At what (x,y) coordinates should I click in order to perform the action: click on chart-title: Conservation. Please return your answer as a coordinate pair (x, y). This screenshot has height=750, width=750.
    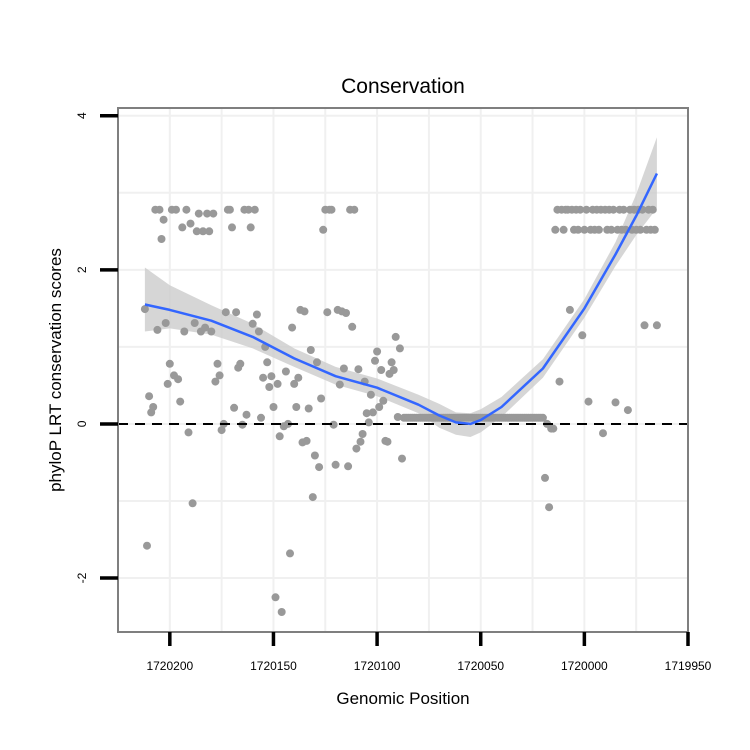
    Looking at the image, I should click on (403, 86).